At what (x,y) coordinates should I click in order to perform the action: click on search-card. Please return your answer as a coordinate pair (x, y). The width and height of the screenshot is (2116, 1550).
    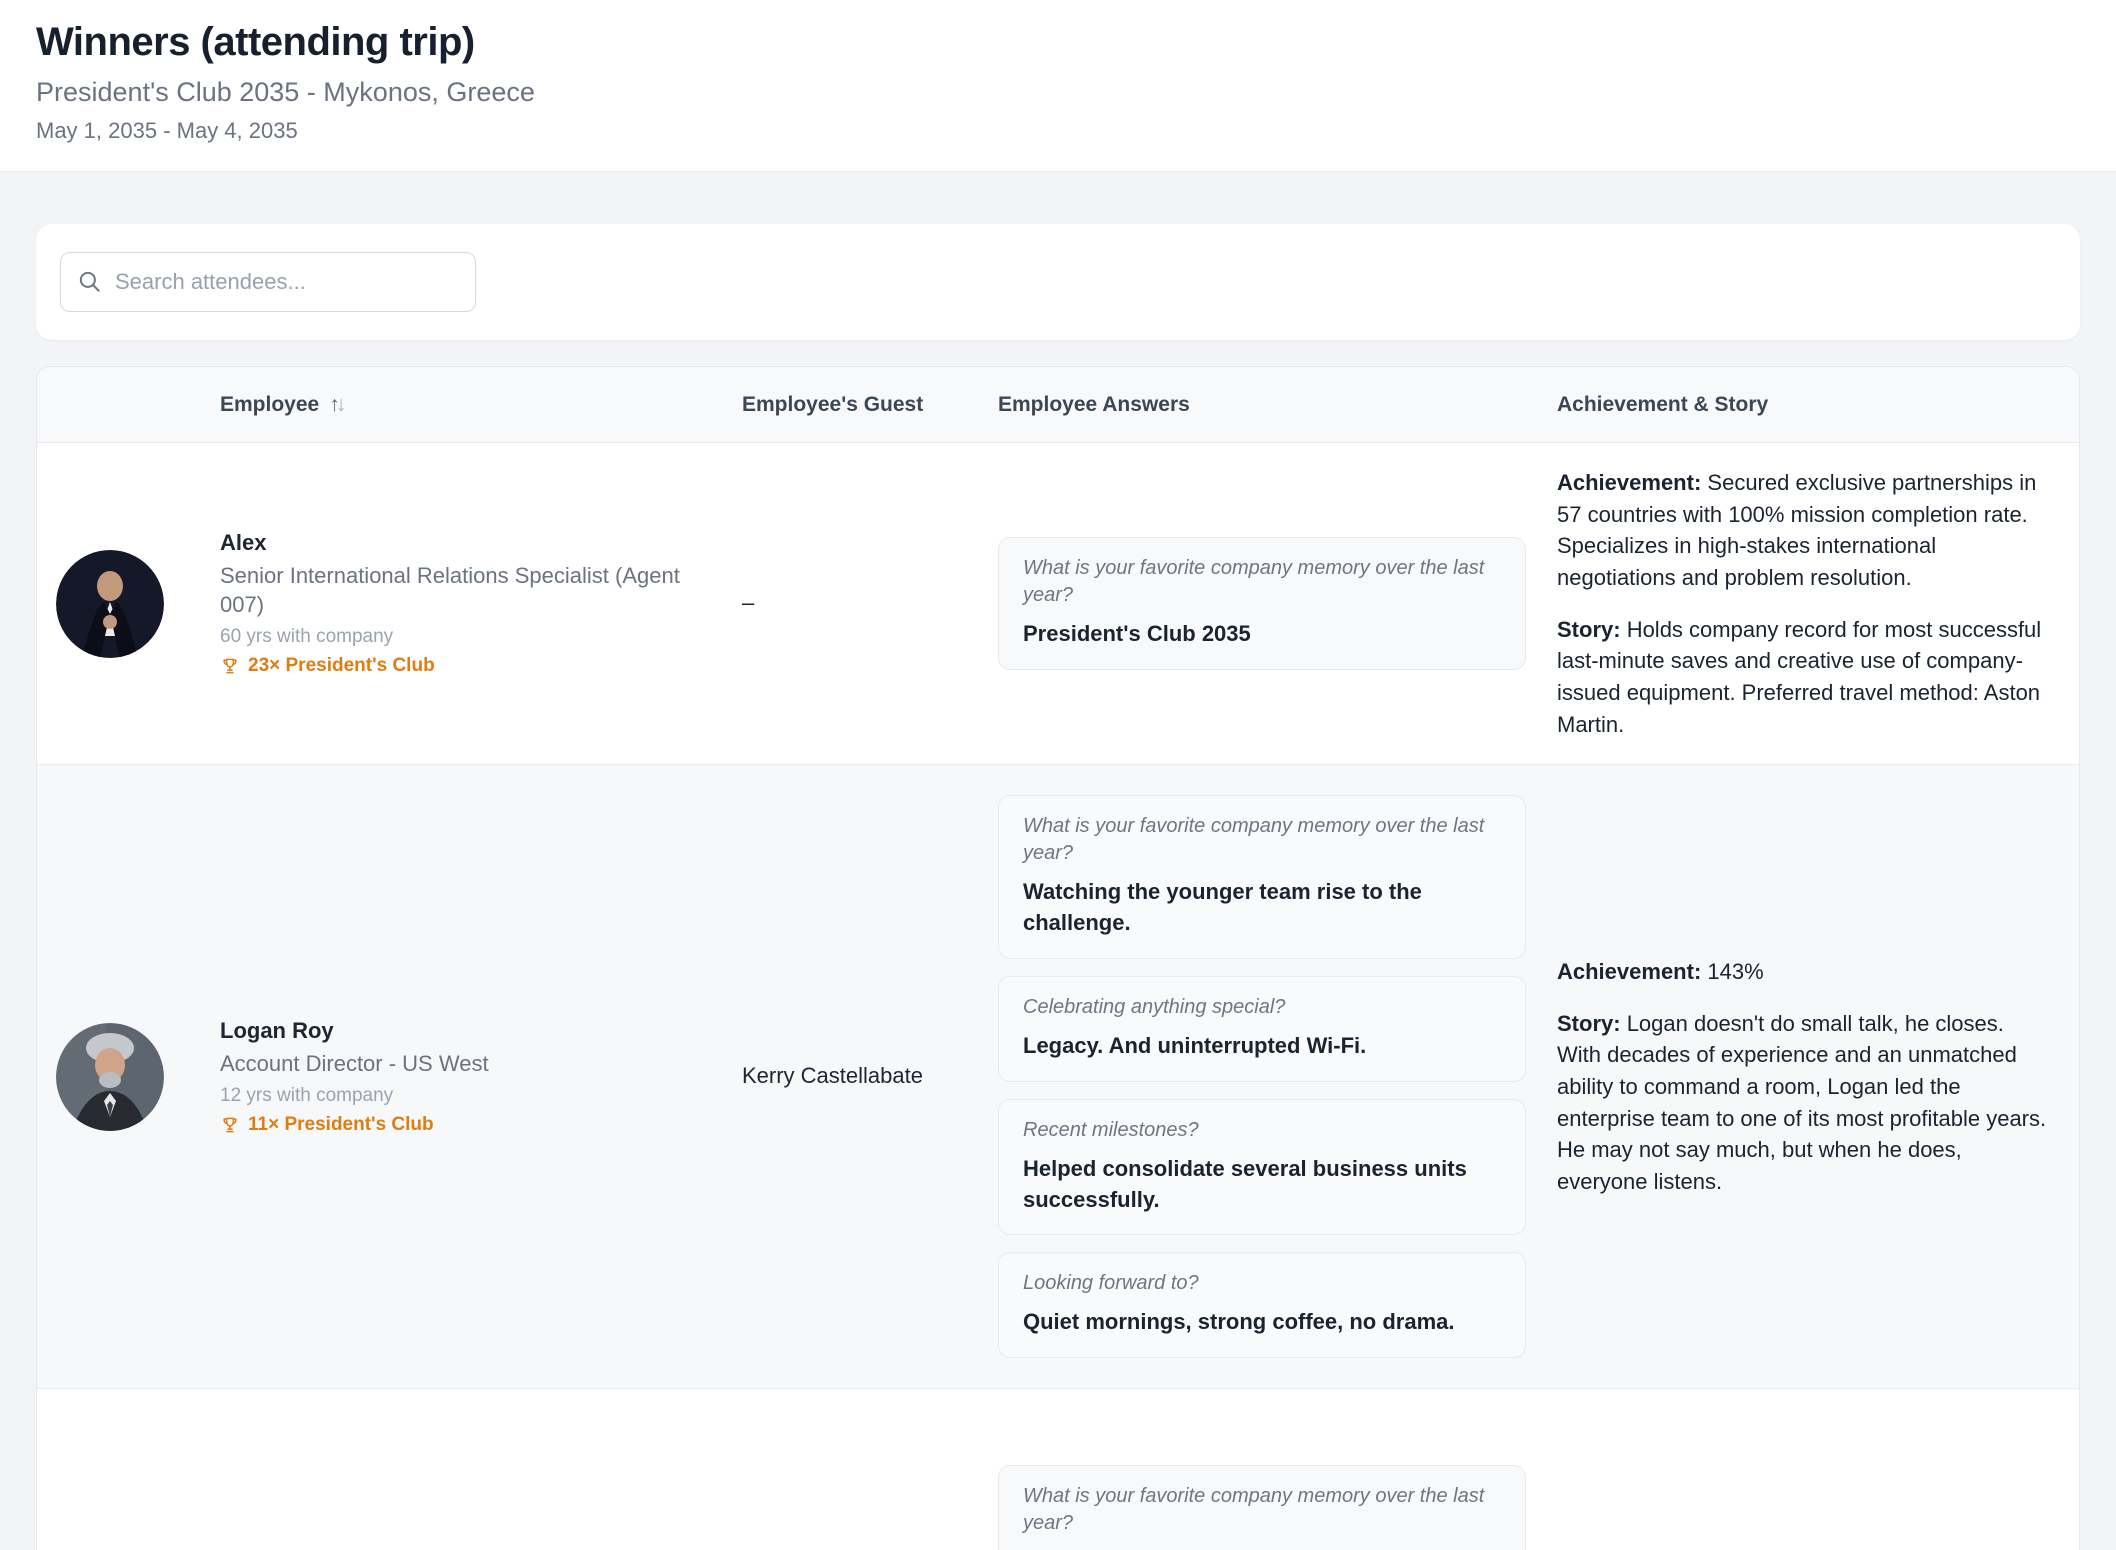
    Looking at the image, I should click on (1058, 282).